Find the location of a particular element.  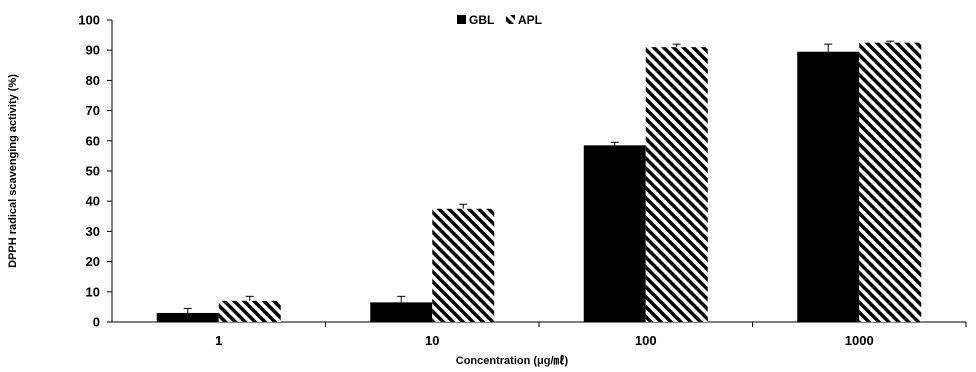

x-tick-label: 1000 is located at coordinates (859, 340).